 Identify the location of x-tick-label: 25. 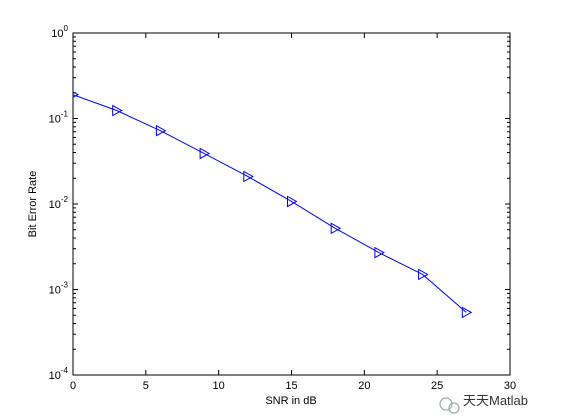
(437, 386).